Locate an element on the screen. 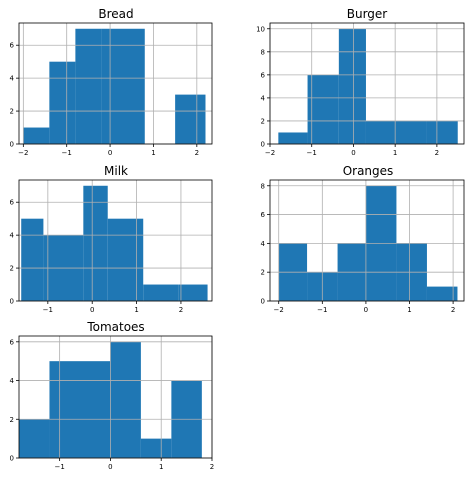  panel-bread: Bread −2 −1 0 1 2 0 2 4 6 is located at coordinates (111, 82).